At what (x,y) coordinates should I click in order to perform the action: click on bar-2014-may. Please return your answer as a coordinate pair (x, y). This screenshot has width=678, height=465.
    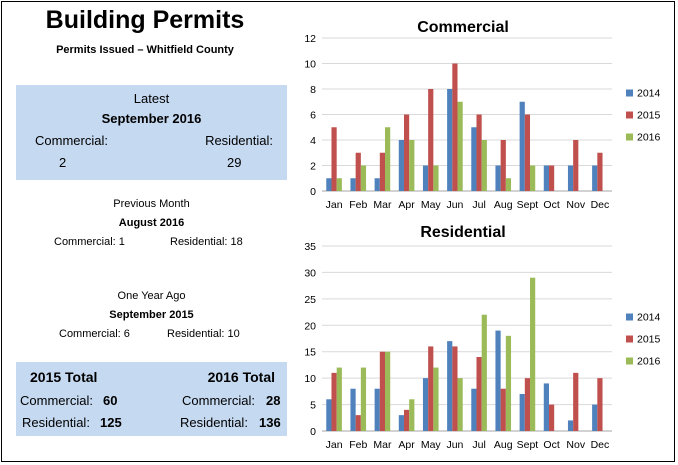
    Looking at the image, I should click on (425, 404).